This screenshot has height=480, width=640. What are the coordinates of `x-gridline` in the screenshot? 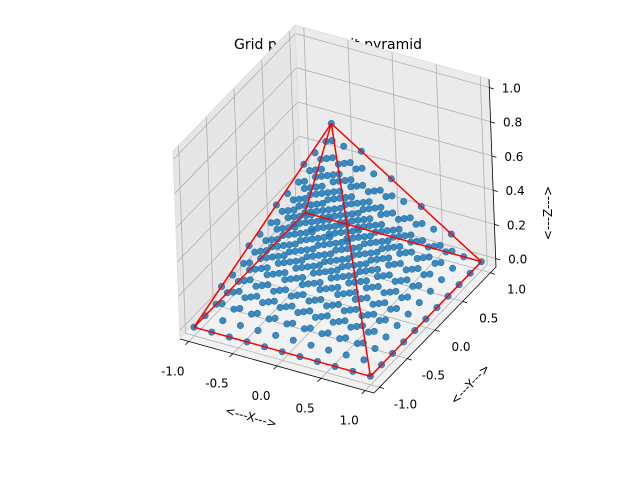 It's located at (426, 233).